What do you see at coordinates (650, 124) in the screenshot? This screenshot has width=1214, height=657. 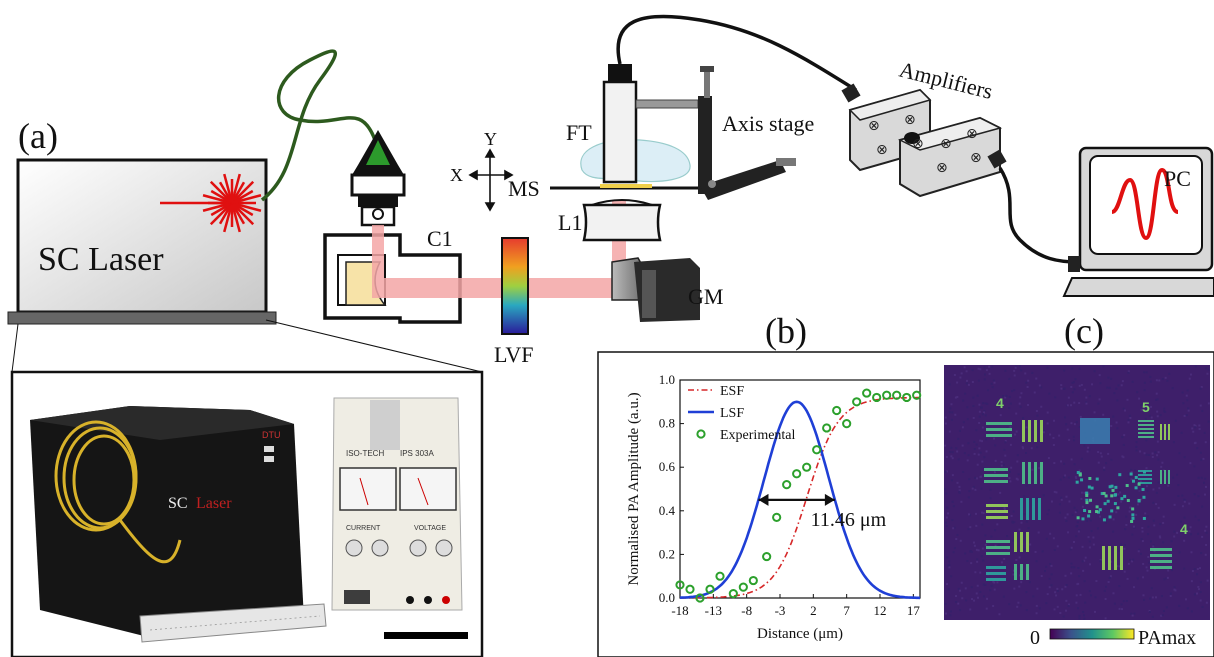 I see `transducer-ft` at bounding box center [650, 124].